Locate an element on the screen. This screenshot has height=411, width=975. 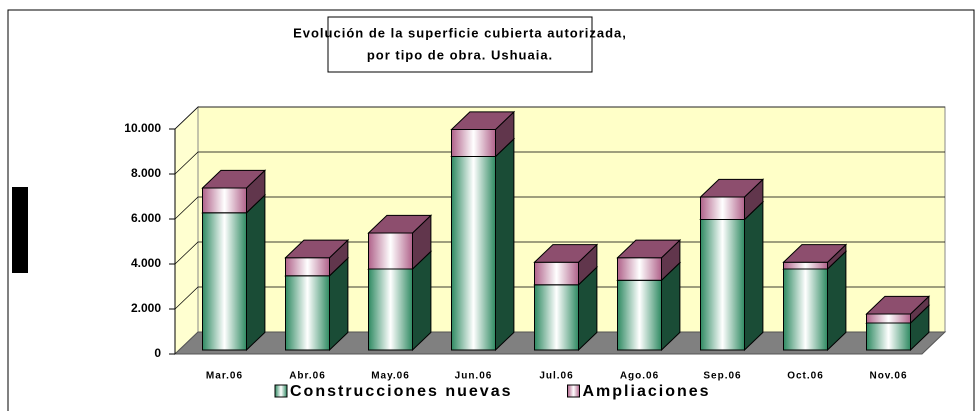
y-tick-label: 4.000 is located at coordinates (146, 263).